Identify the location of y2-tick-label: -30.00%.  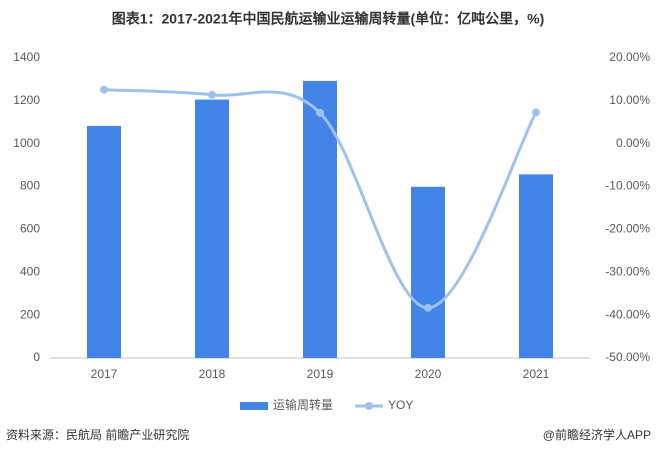
(627, 271).